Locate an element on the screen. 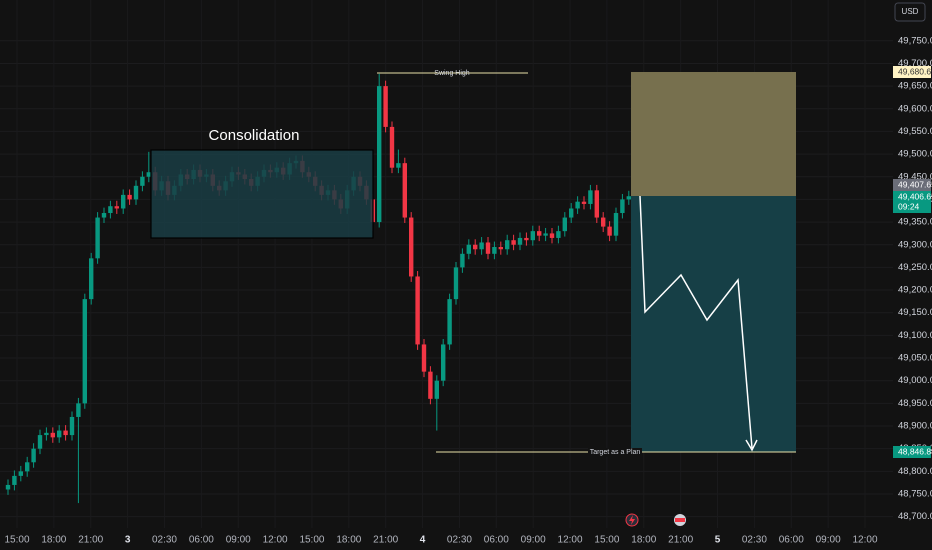  y-tick-label: 49,100.00 is located at coordinates (915, 335).